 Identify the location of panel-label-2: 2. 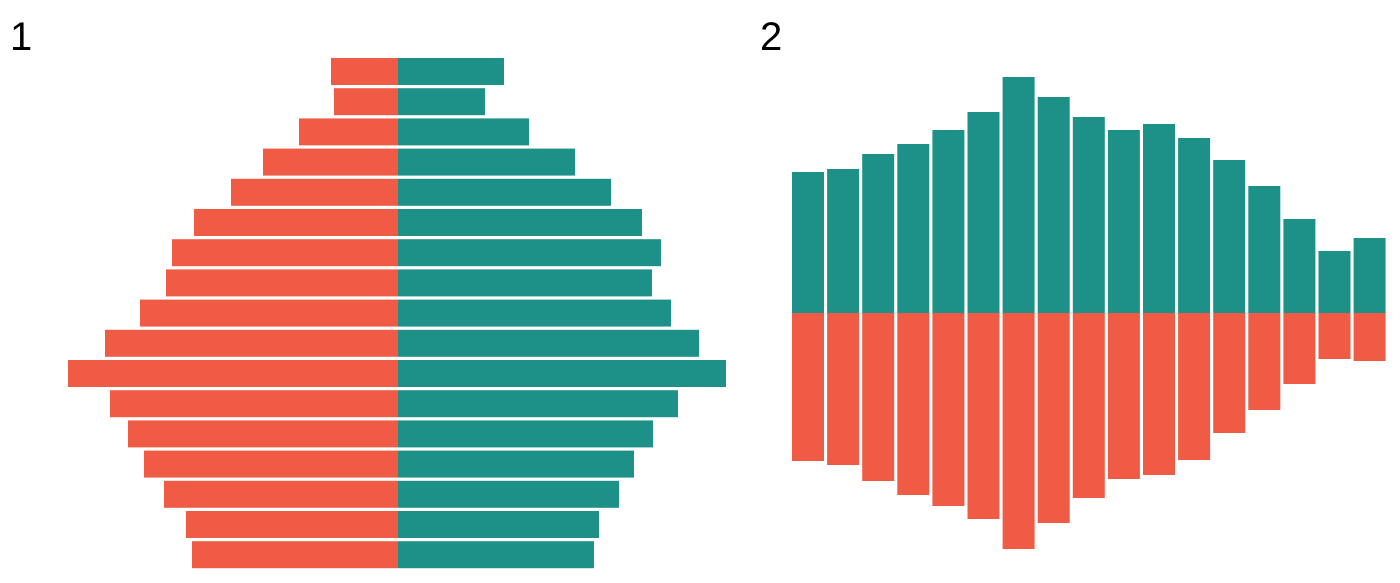
(771, 37).